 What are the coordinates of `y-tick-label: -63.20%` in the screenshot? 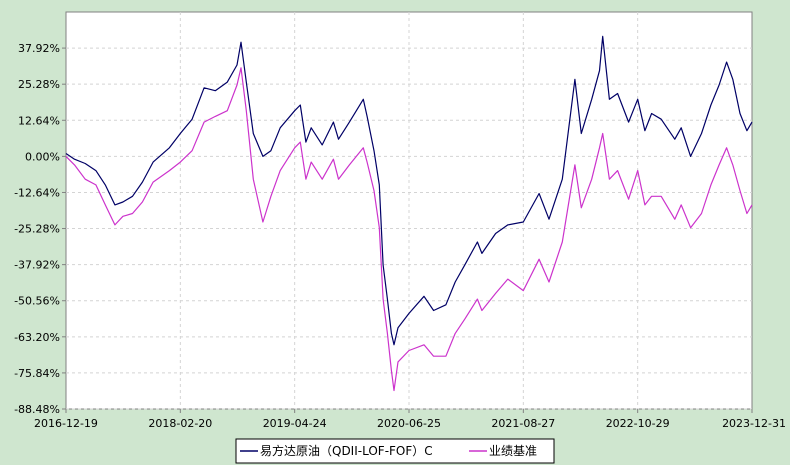 It's located at (37, 337).